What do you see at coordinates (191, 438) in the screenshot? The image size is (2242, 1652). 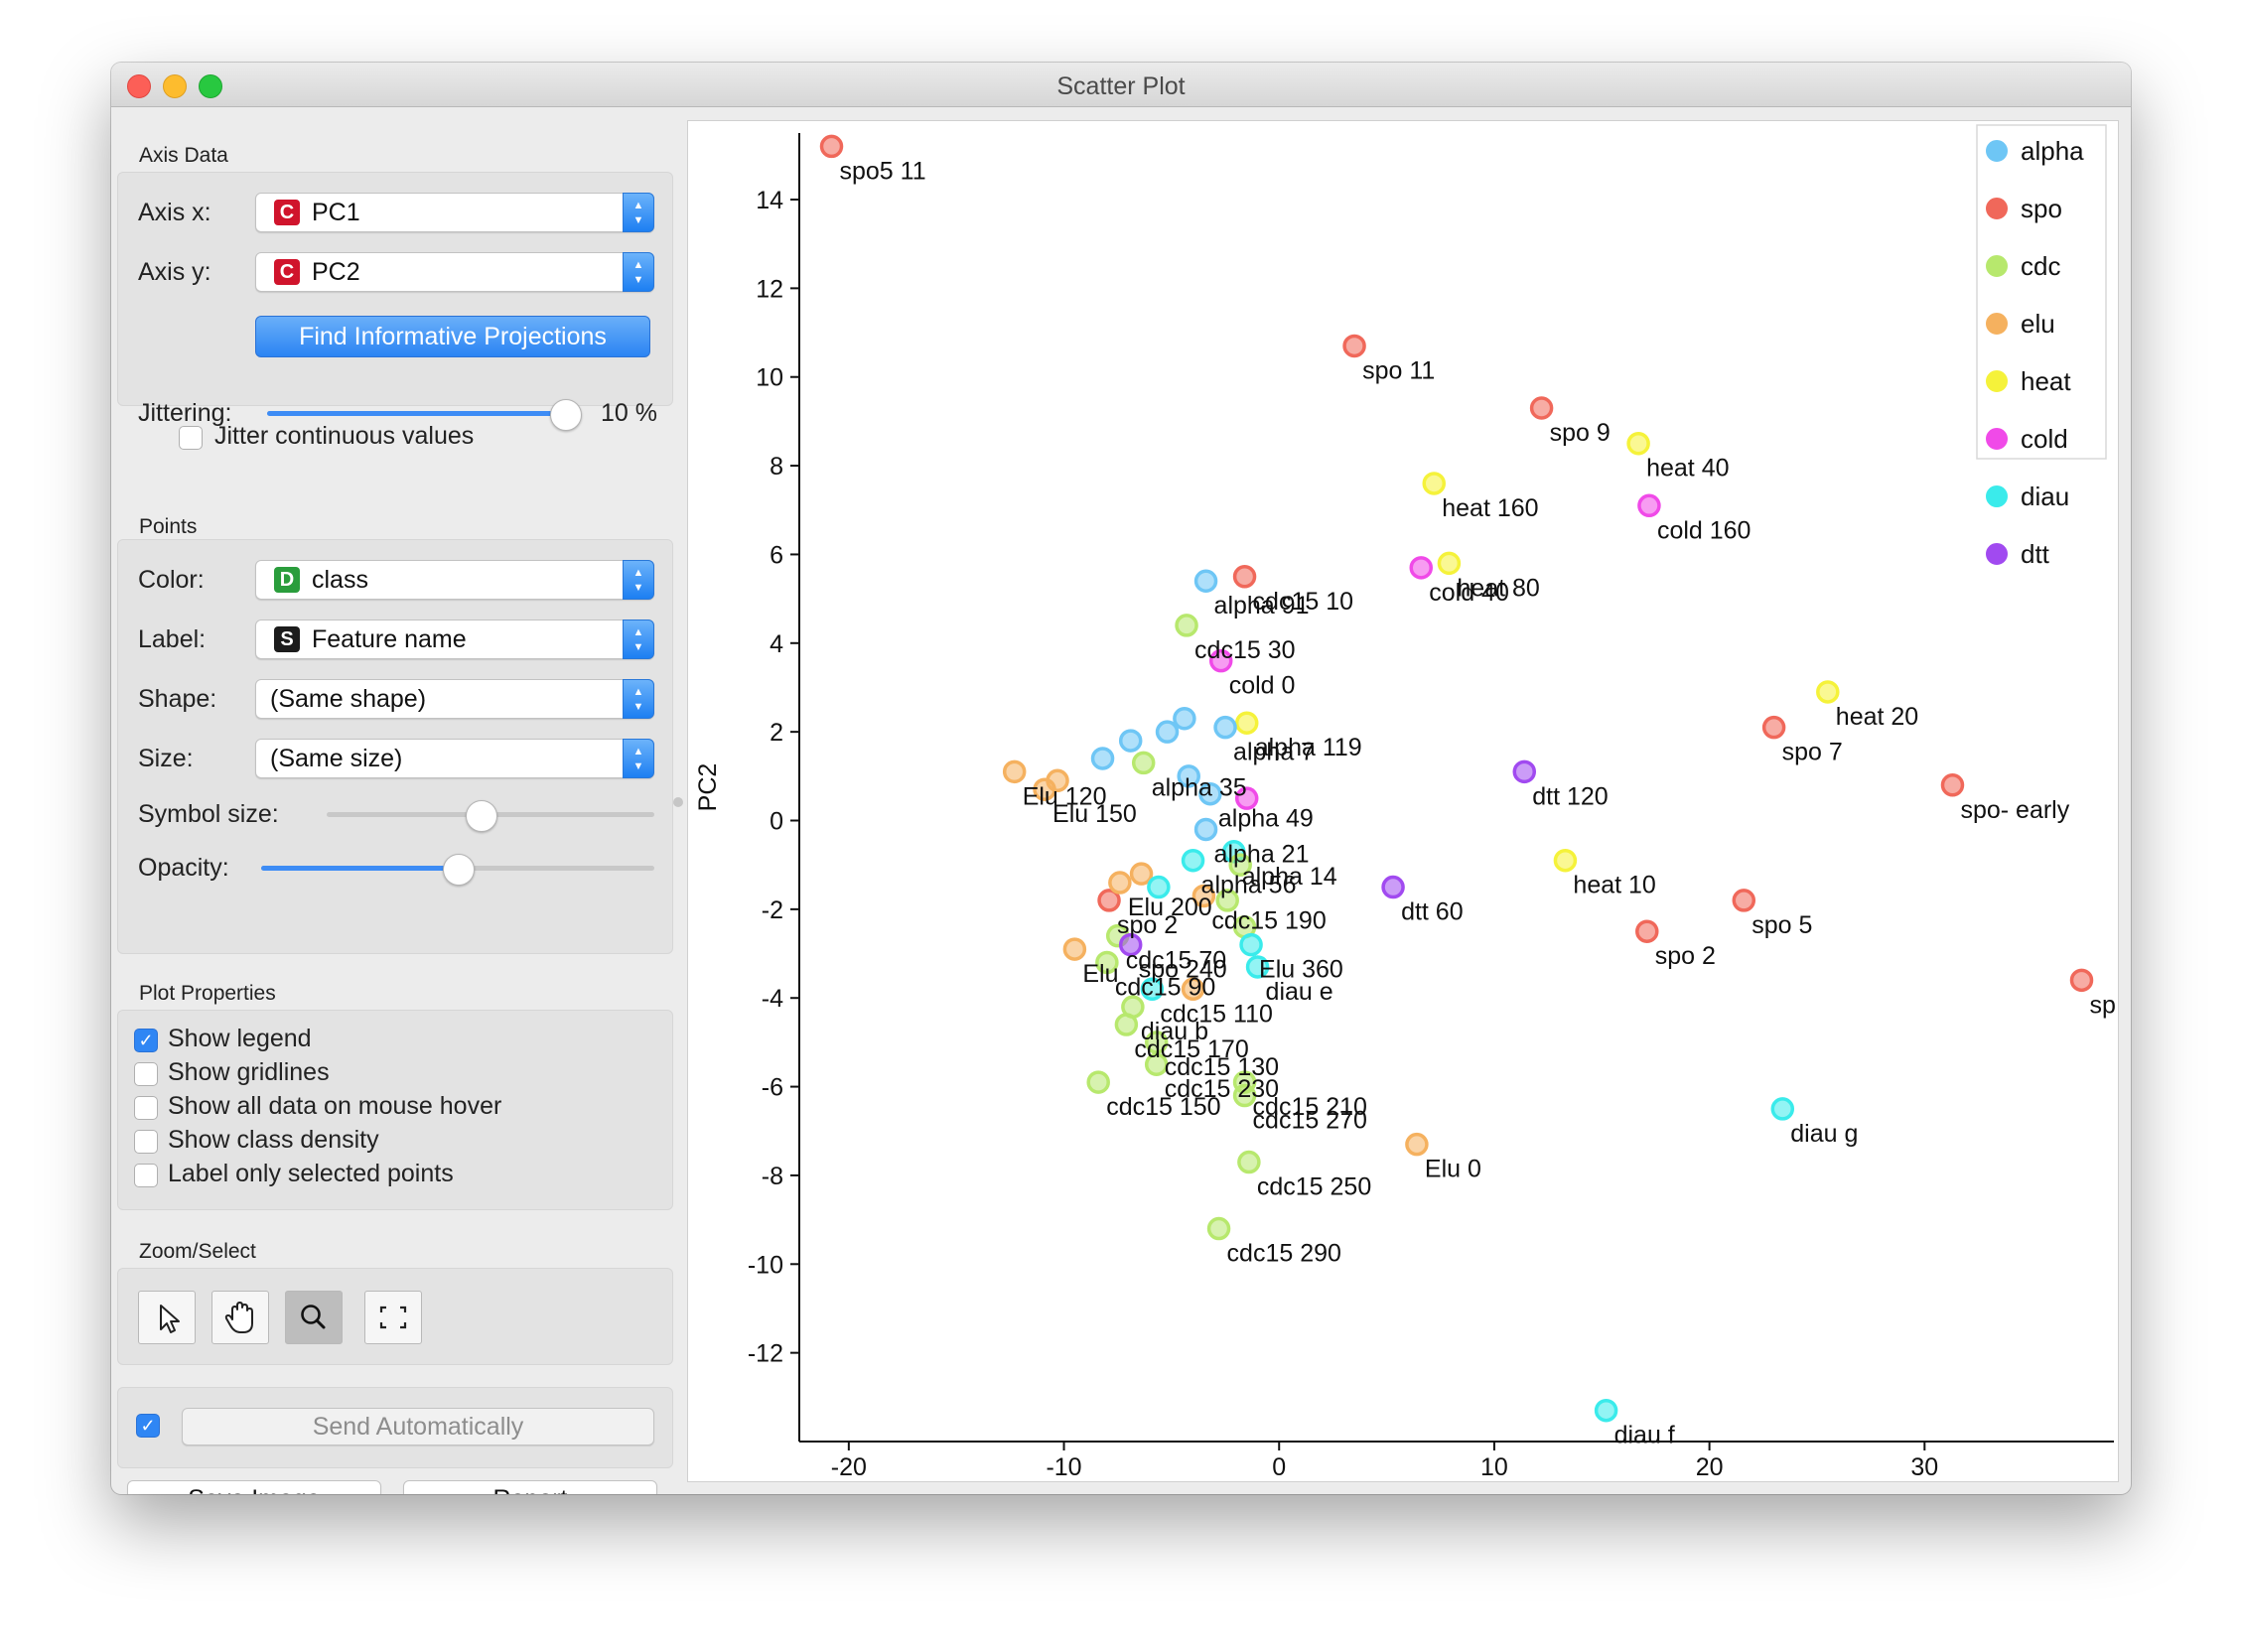 I see `jitter-continuous-checkbox` at bounding box center [191, 438].